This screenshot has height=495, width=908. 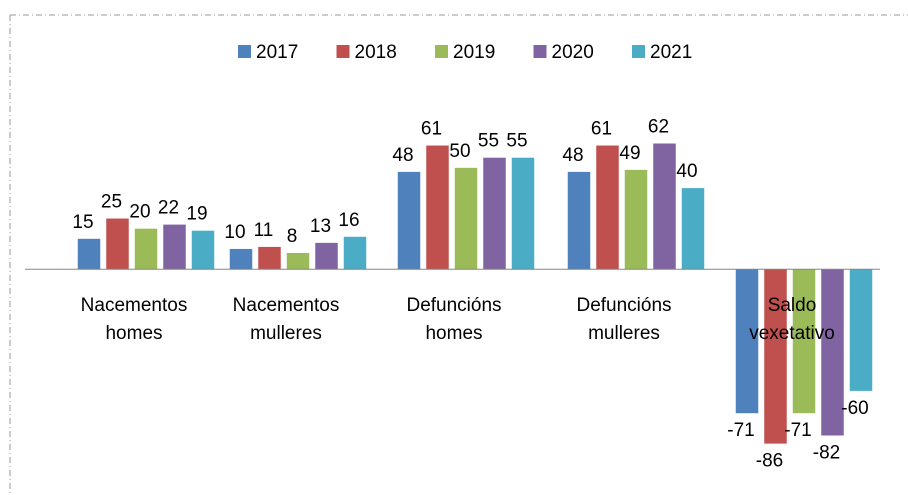 What do you see at coordinates (671, 52) in the screenshot?
I see `legend-label: 2021` at bounding box center [671, 52].